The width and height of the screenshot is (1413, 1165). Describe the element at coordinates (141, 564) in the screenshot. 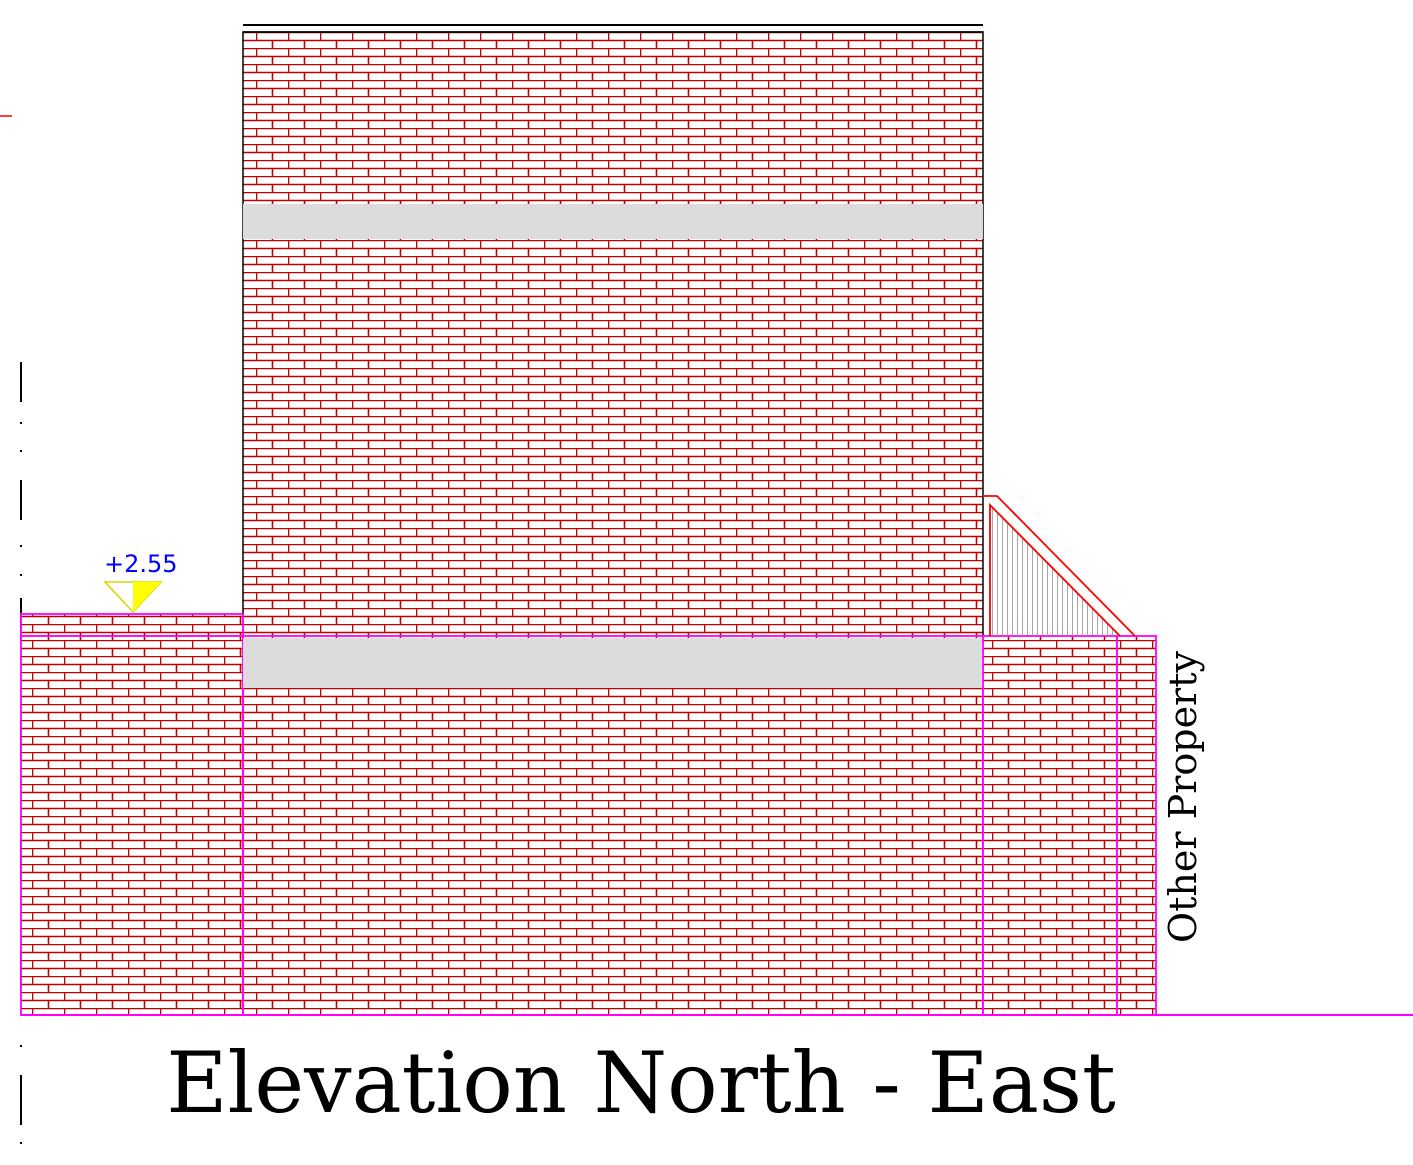

I see `level-marker-text: +2.55` at that location.